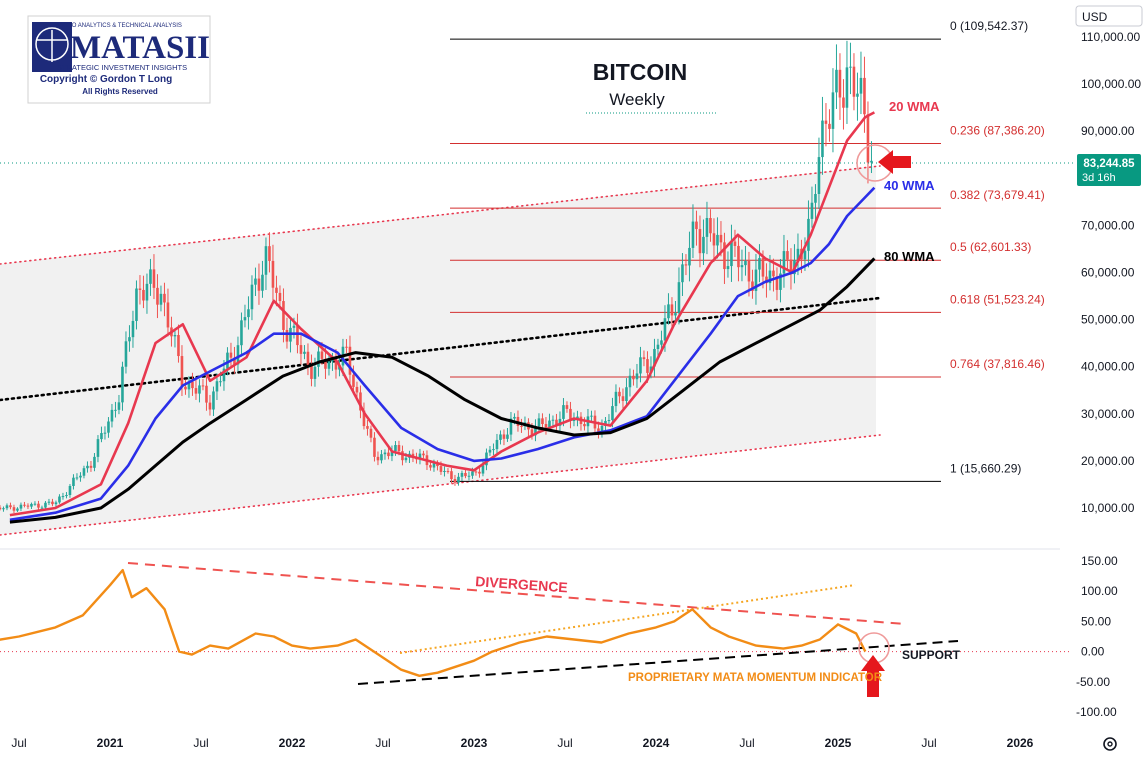 The height and width of the screenshot is (762, 1148). Describe the element at coordinates (1110, 744) in the screenshot. I see `gear-icon` at that location.